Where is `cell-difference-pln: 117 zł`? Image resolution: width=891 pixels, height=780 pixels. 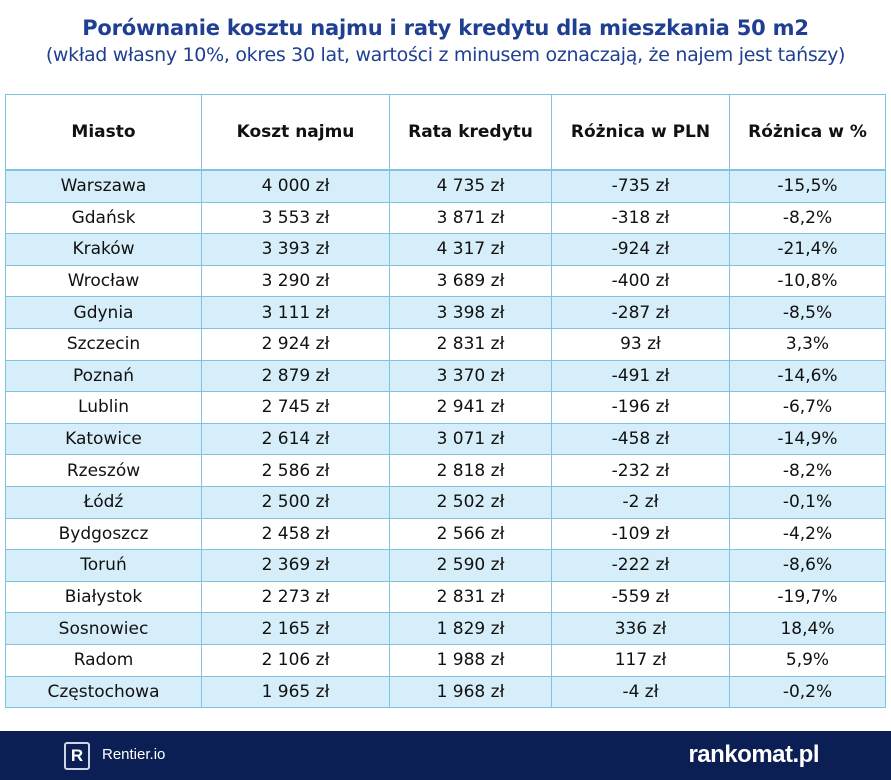
cell-difference-pln: 117 zł is located at coordinates (640, 660).